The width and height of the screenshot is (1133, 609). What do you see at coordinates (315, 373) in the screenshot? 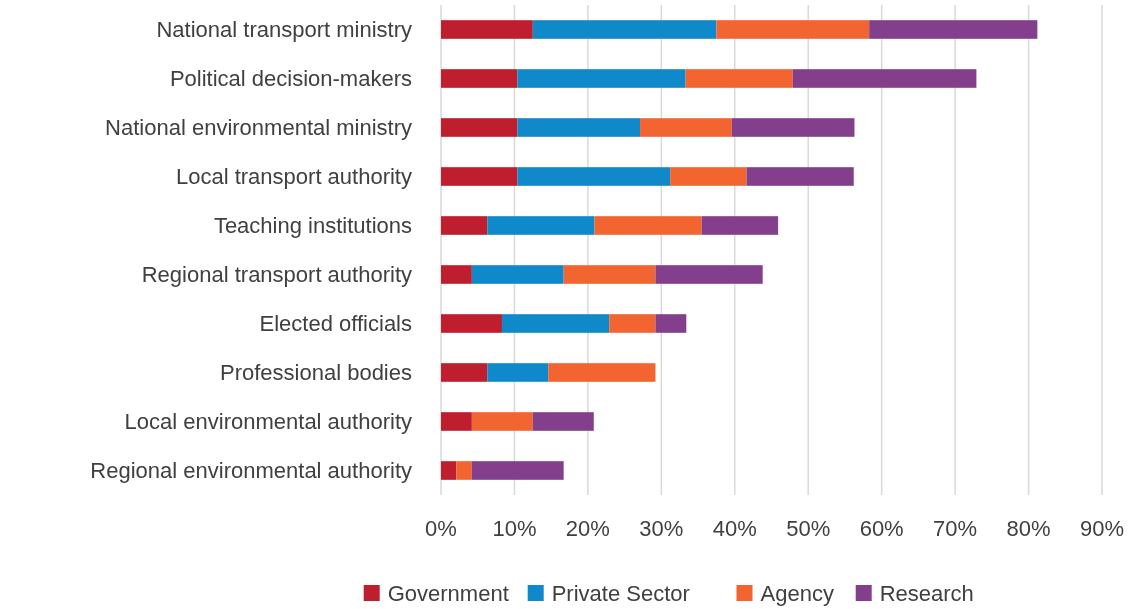
I see `y-tick-label: Professional bodies` at bounding box center [315, 373].